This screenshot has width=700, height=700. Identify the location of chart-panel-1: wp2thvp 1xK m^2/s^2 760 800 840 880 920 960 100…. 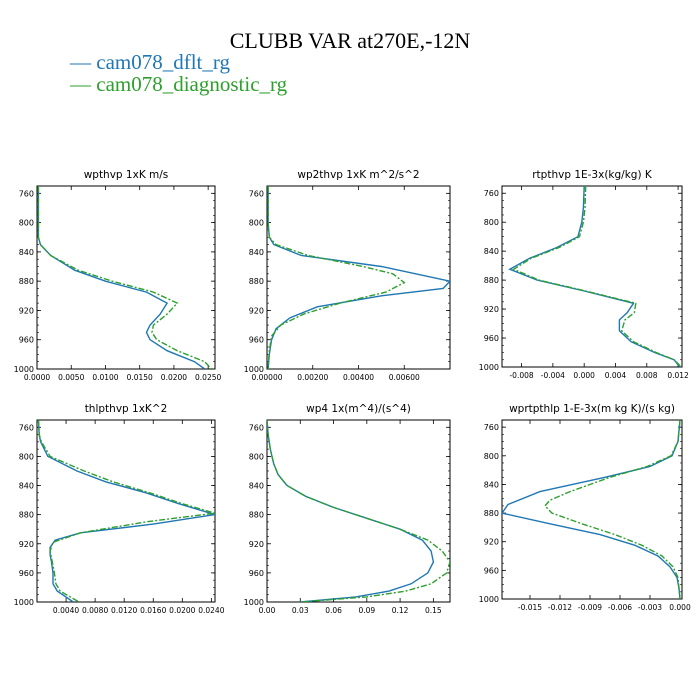
(347, 275).